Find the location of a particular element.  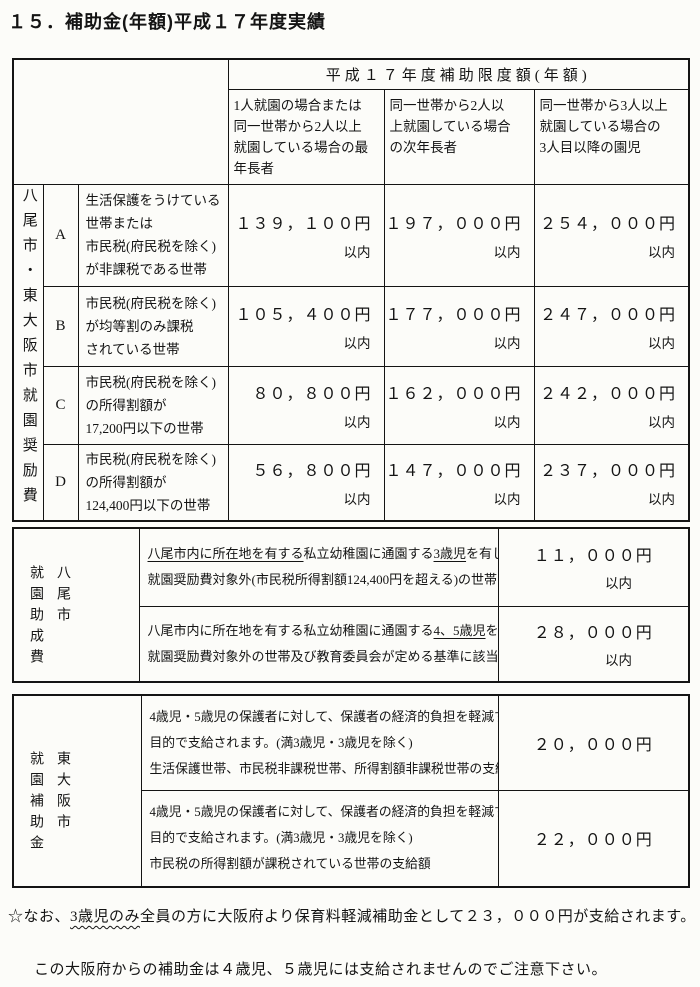

amount-cell: ２２，０００円 is located at coordinates (593, 838).